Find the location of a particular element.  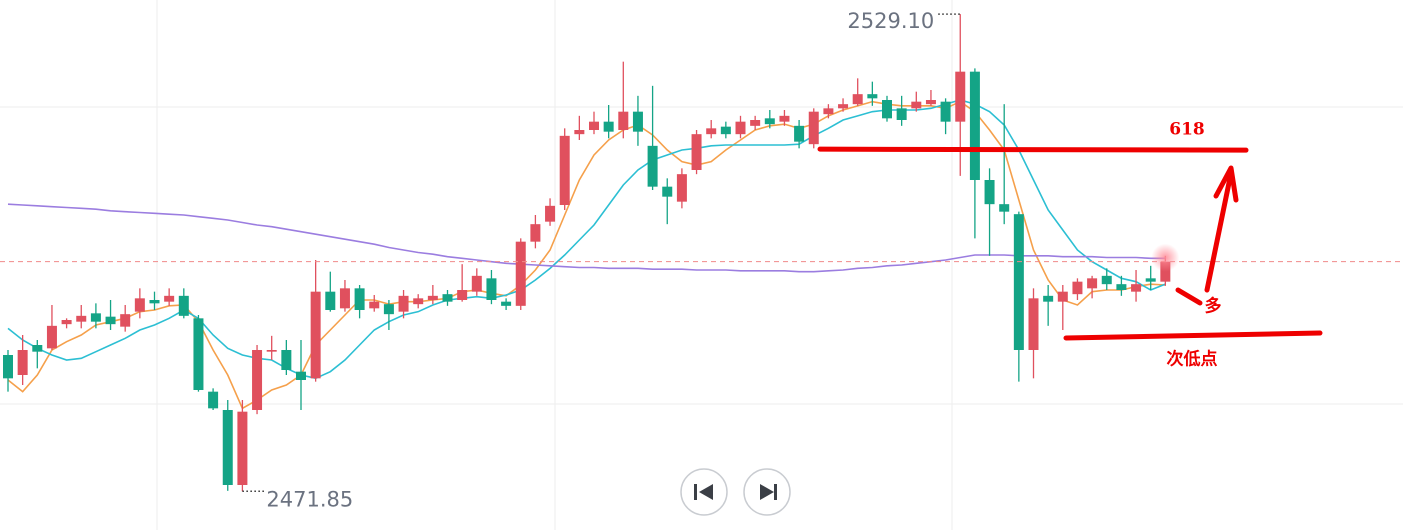

second-low-label: 次低点 is located at coordinates (1192, 359).